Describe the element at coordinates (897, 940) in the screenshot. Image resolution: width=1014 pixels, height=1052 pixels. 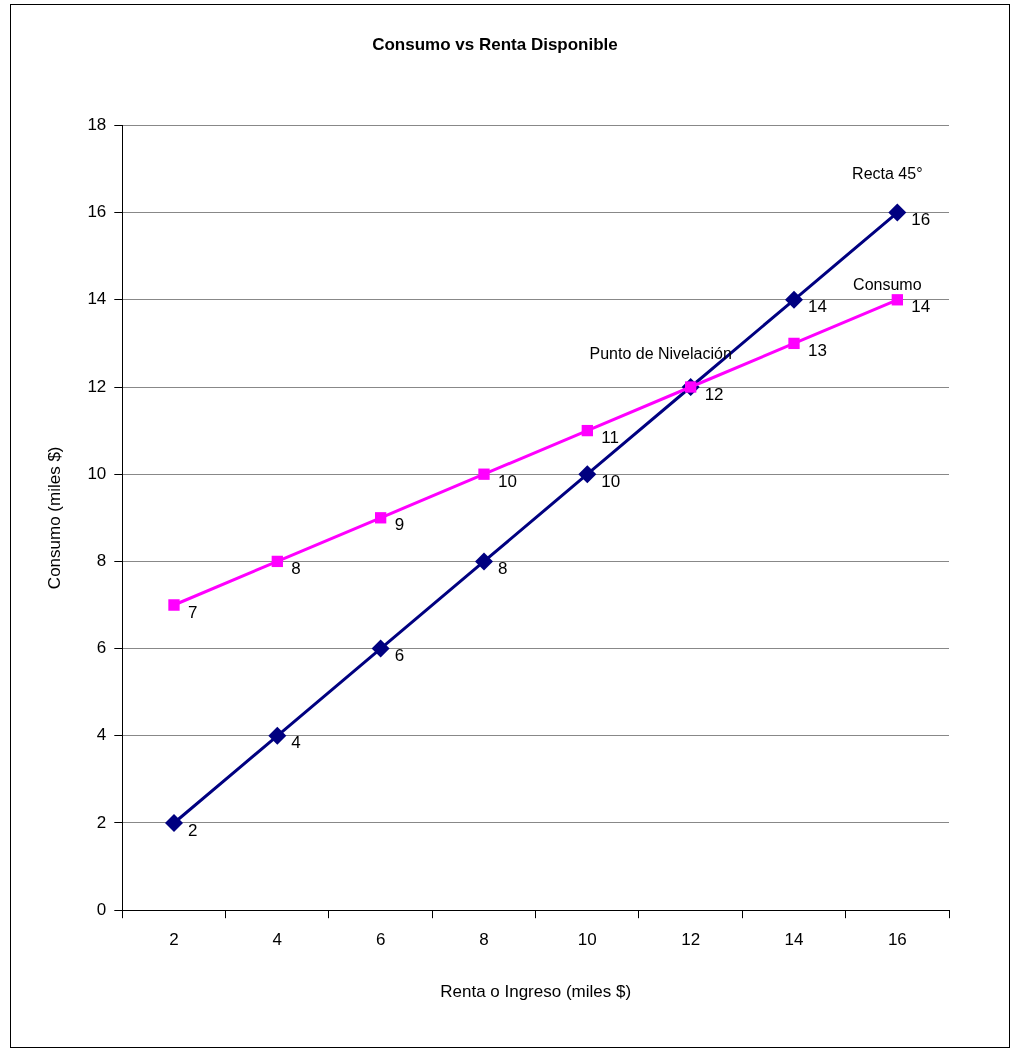
I see `x-tick-label: 16` at that location.